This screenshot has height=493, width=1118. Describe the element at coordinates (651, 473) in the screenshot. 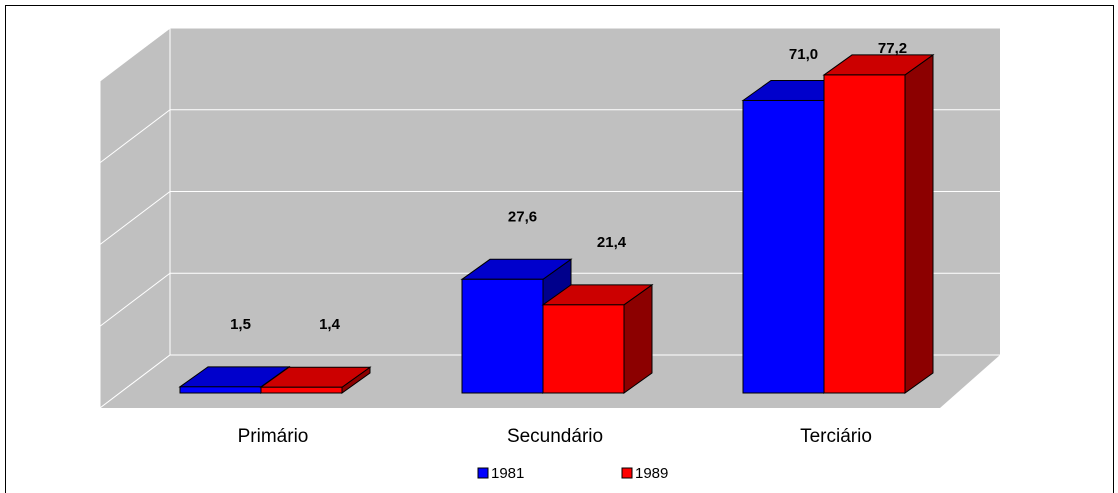

I see `legend-label: 1989` at that location.